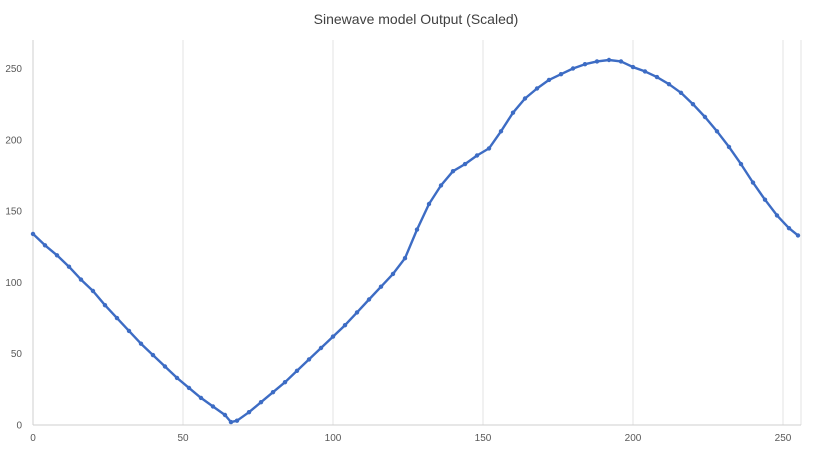 This screenshot has height=454, width=832. Describe the element at coordinates (19, 426) in the screenshot. I see `y-tick-label-0: 0` at that location.